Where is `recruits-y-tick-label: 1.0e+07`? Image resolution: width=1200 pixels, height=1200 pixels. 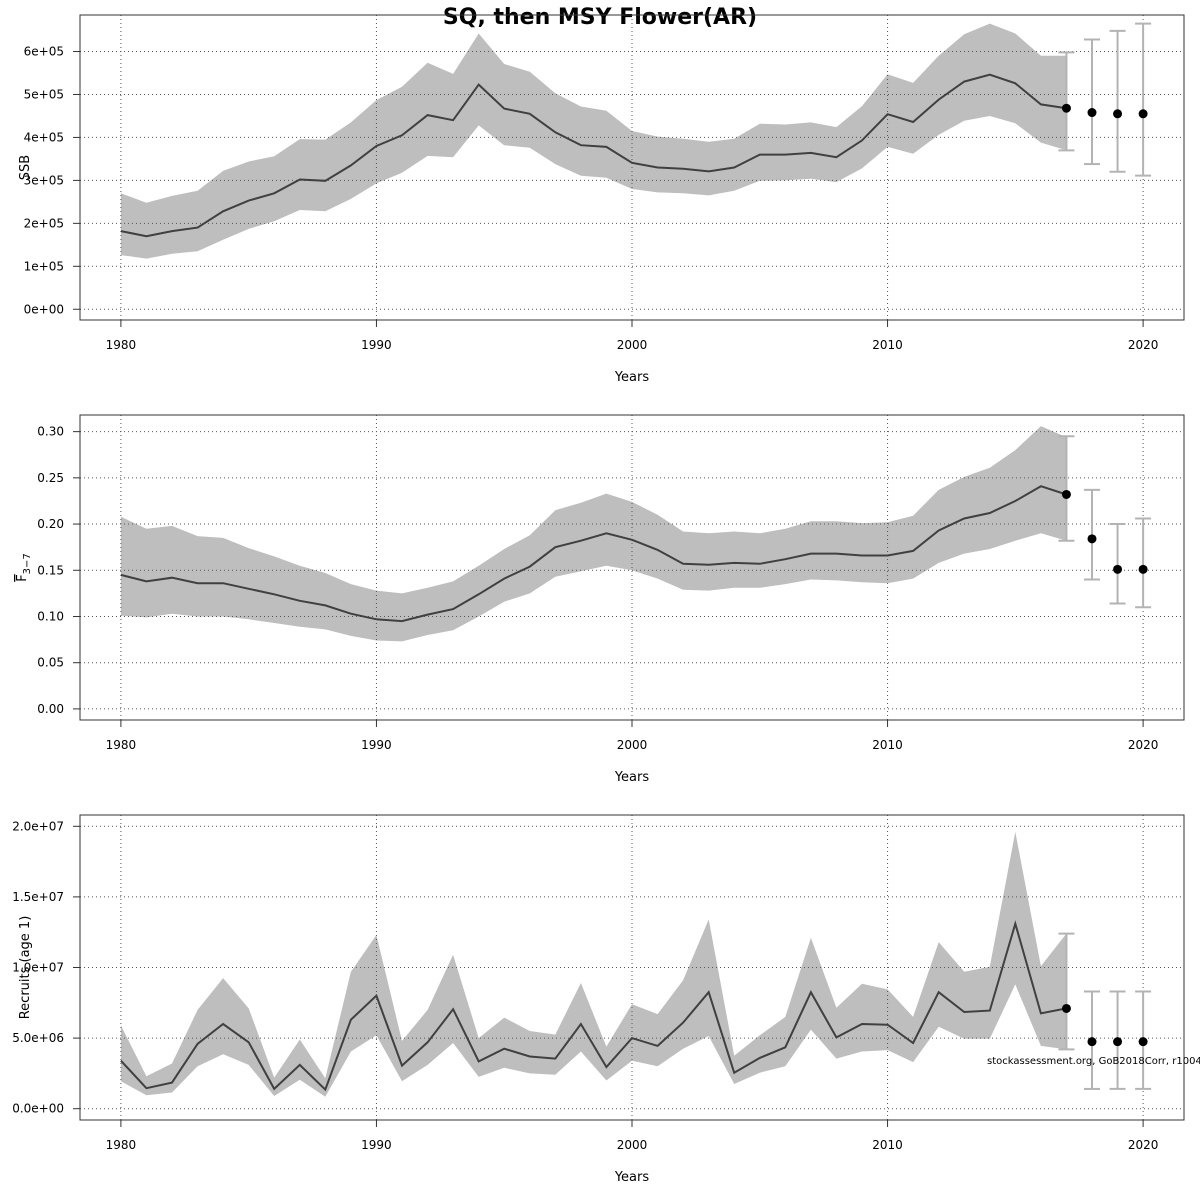
recruits-y-tick-label: 1.0e+07 is located at coordinates (38, 968).